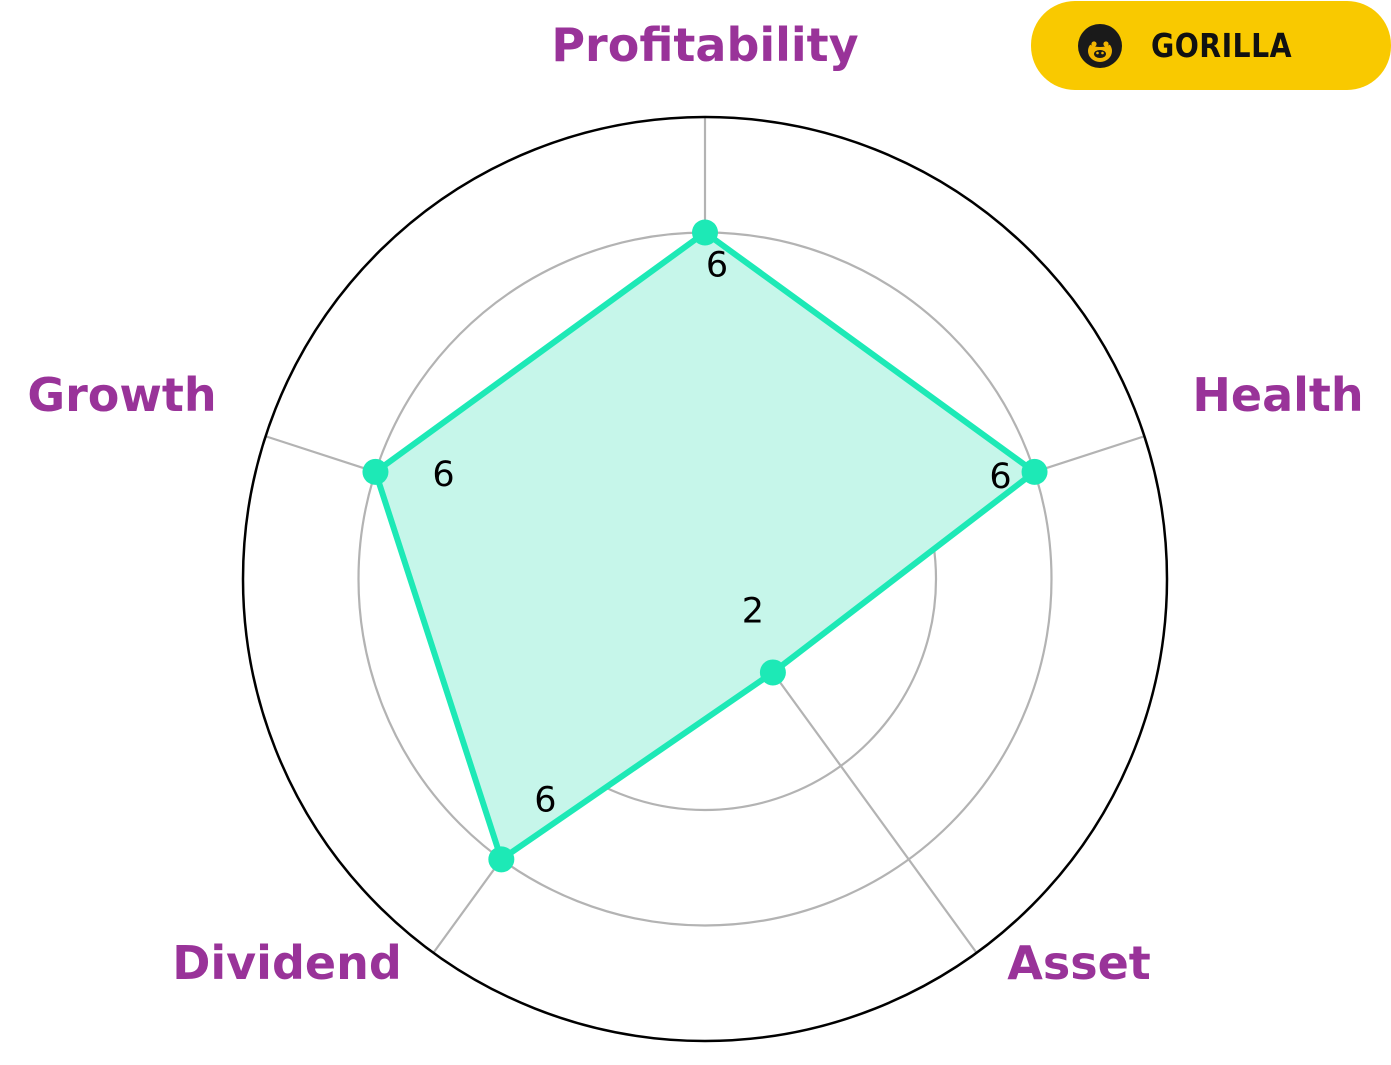 The width and height of the screenshot is (1391, 1065). I want to click on category-label: Health, so click(1277, 395).